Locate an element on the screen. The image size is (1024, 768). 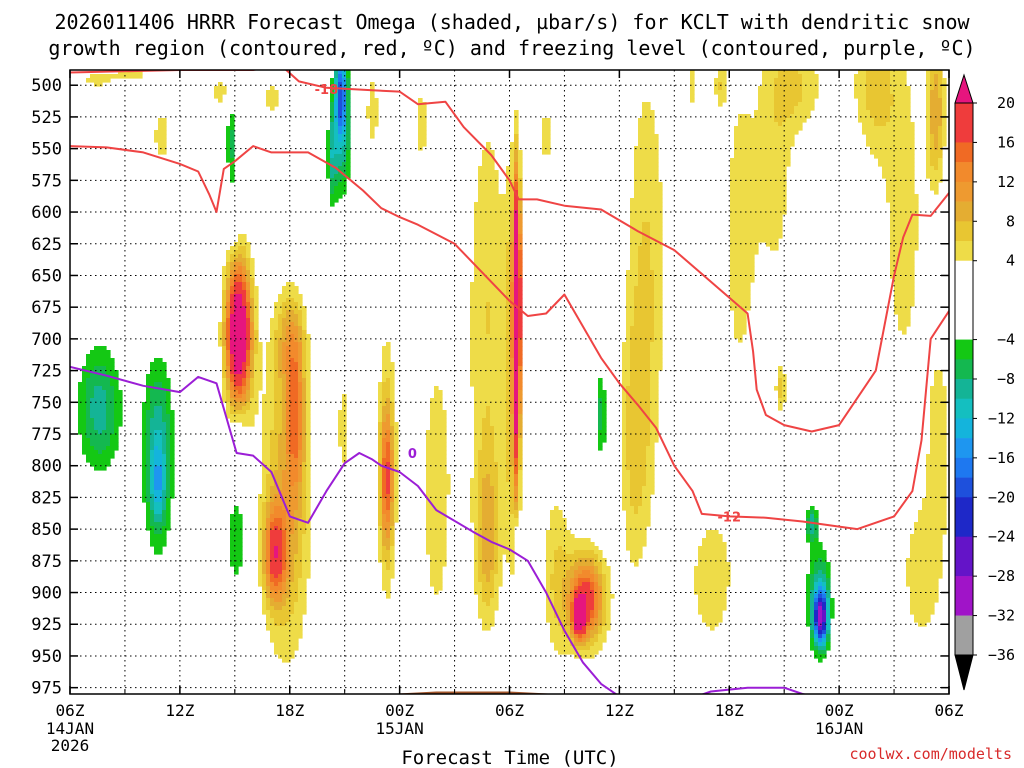
x-tick-sublabel: 2026 is located at coordinates (70, 745).